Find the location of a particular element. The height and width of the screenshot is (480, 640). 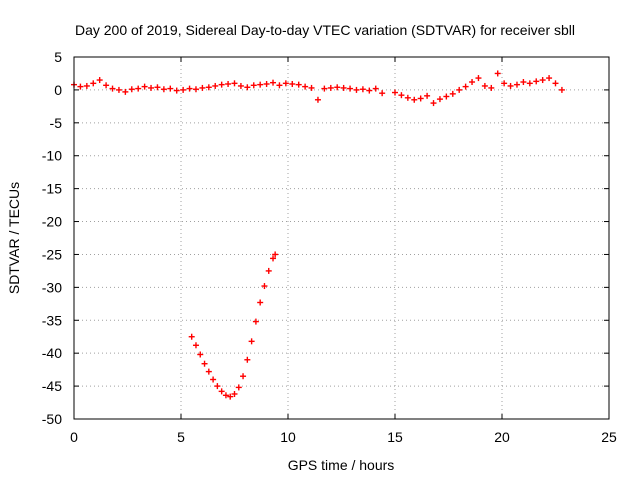

series-near-zero is located at coordinates (318, 88).